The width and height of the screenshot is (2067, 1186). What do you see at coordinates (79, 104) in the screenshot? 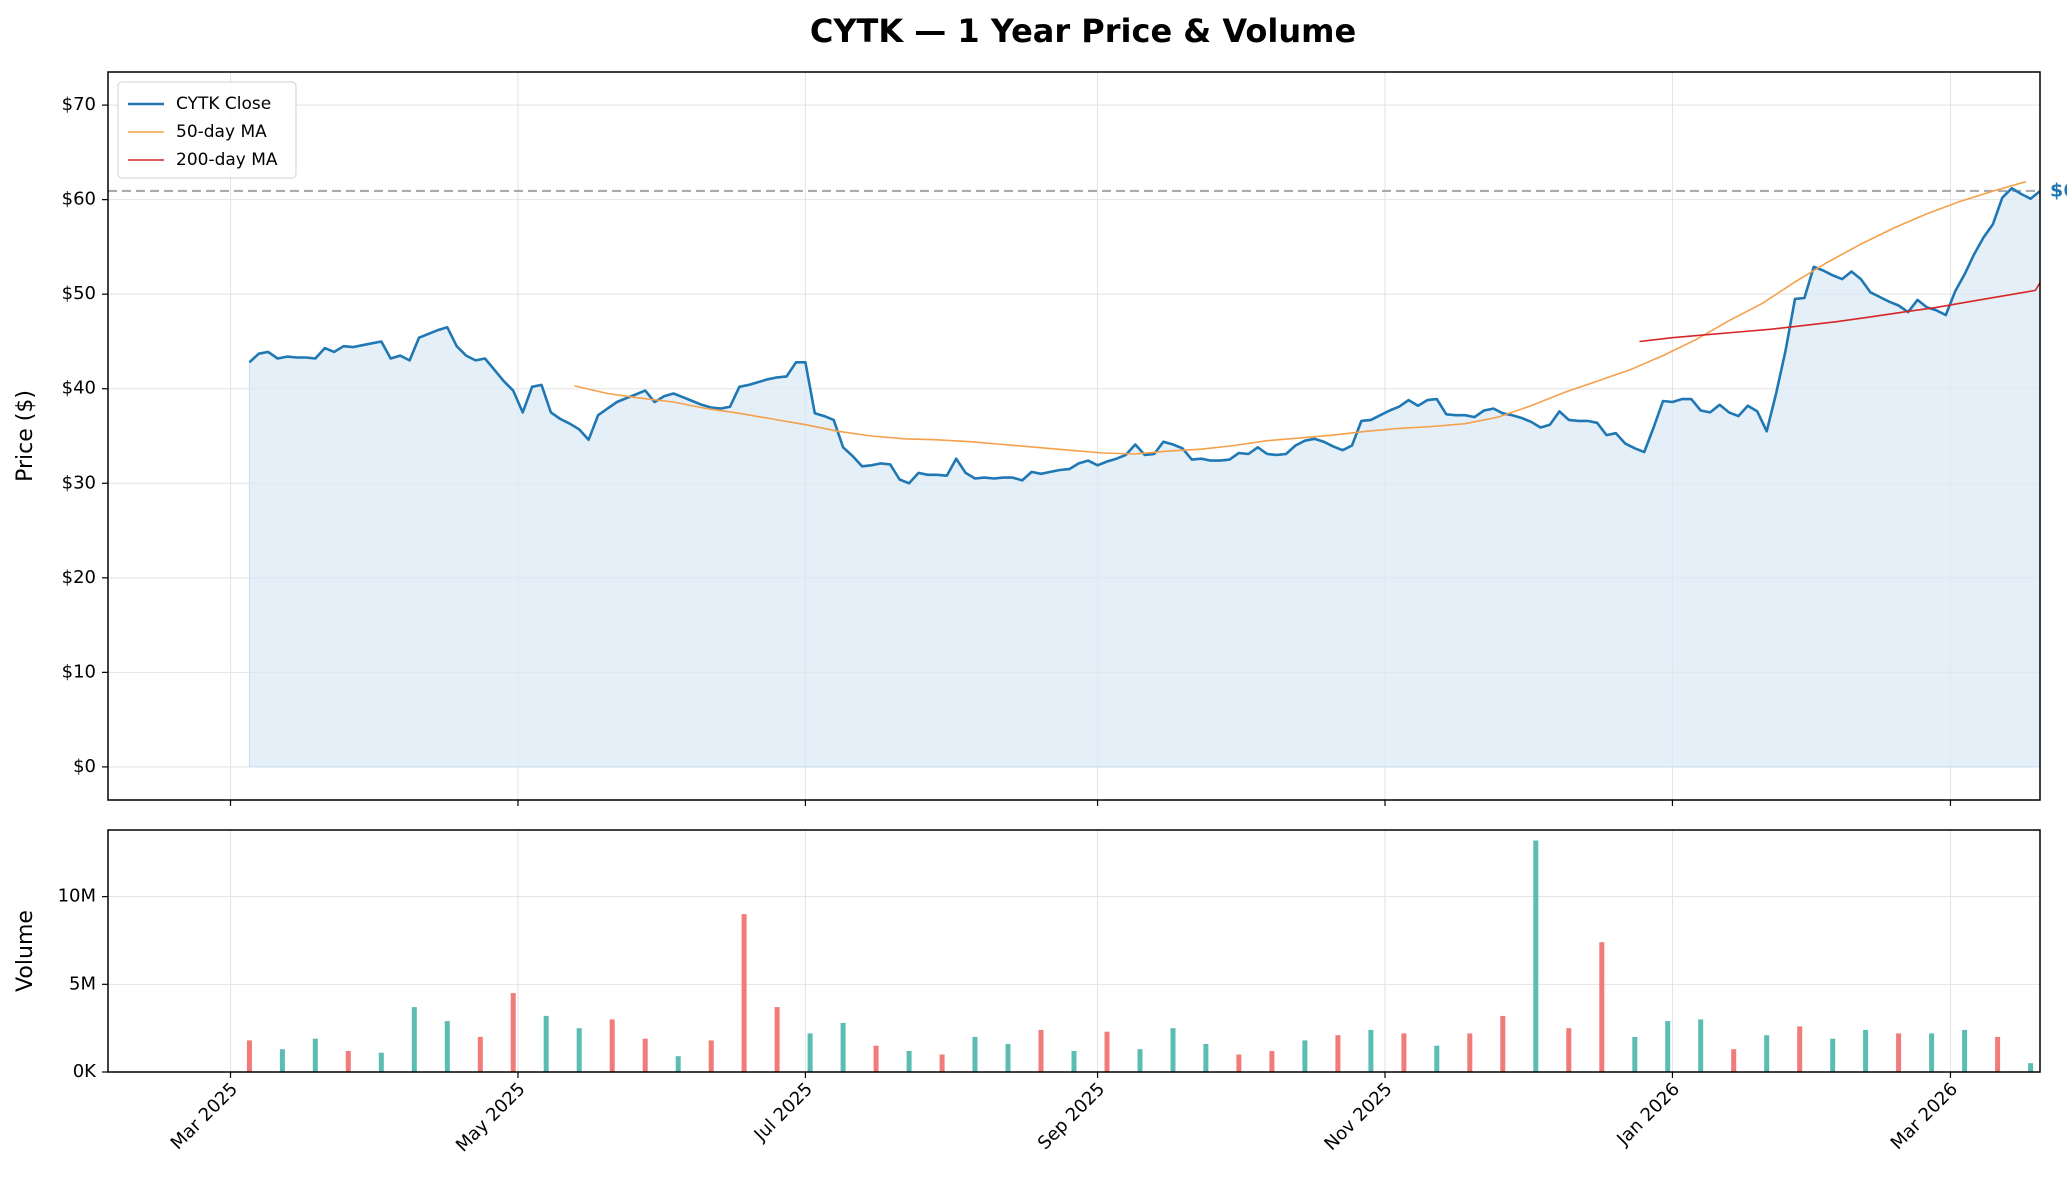
I see `price-ytick-label-7: $70` at bounding box center [79, 104].